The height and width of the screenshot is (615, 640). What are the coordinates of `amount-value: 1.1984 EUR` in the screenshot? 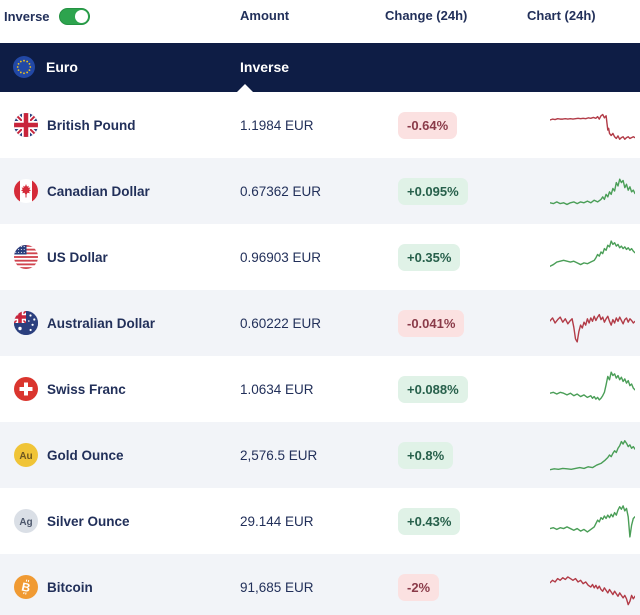 It's located at (277, 125).